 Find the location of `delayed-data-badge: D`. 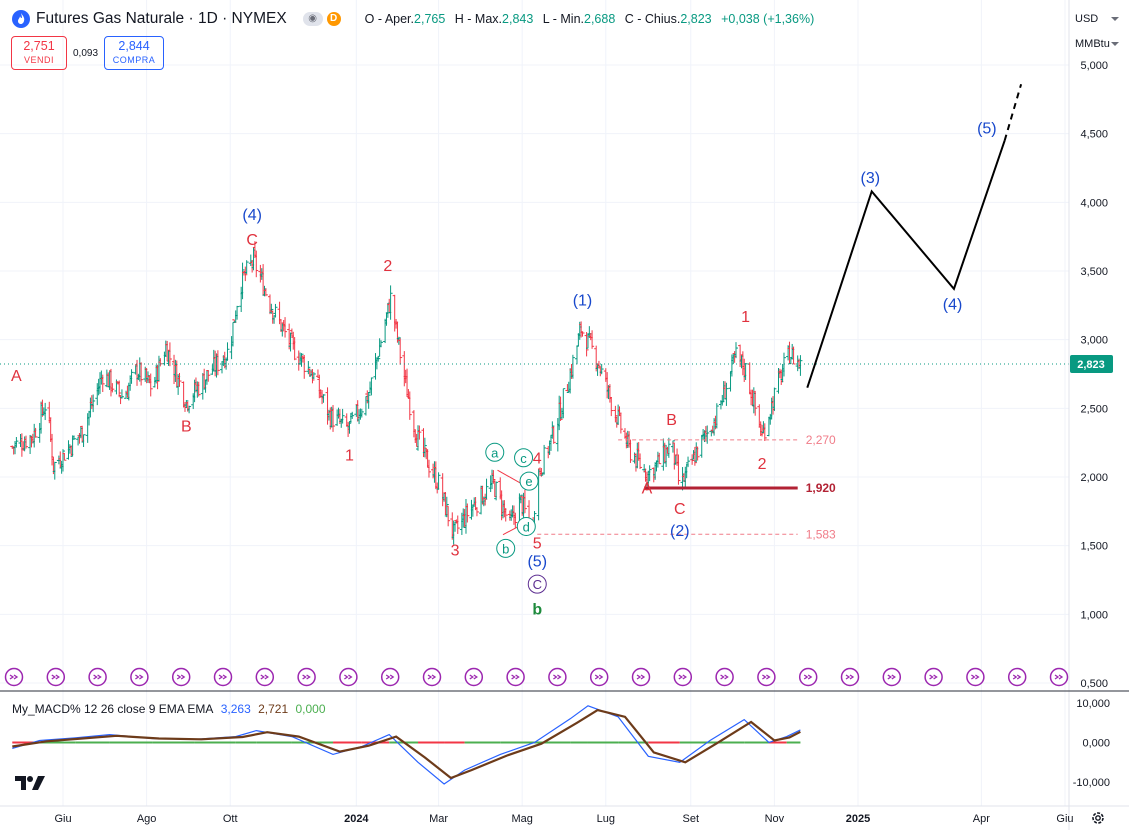

delayed-data-badge: D is located at coordinates (333, 19).